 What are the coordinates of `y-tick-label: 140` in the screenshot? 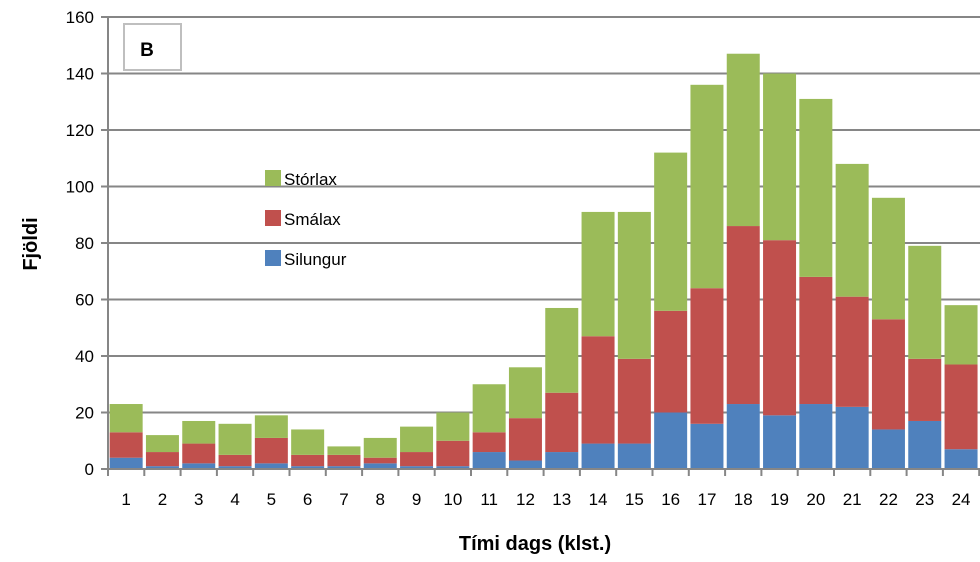 It's located at (80, 74).